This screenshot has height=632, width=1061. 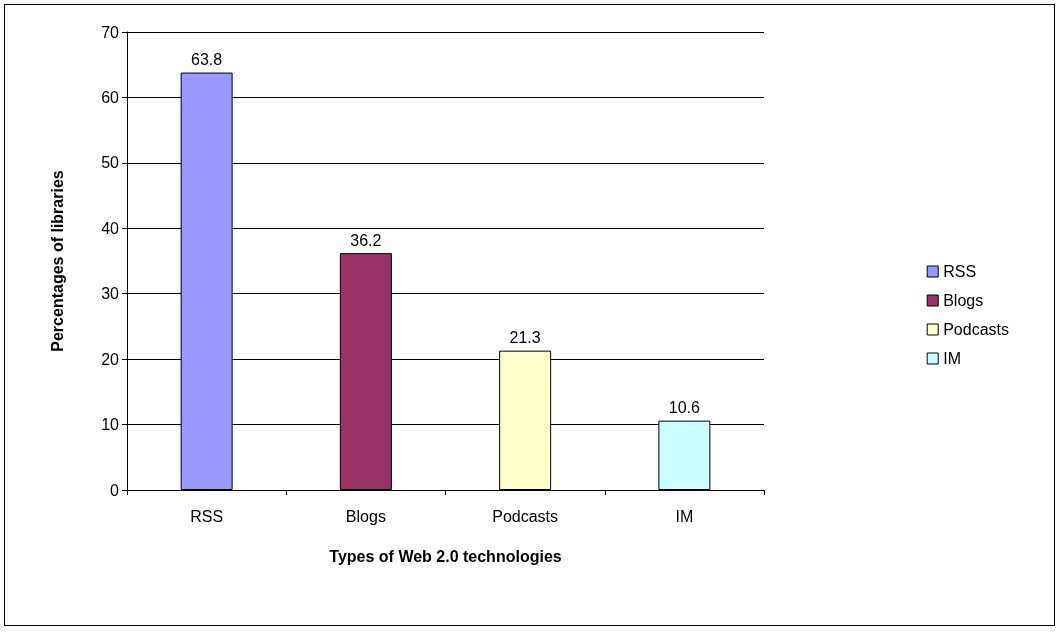 What do you see at coordinates (366, 240) in the screenshot?
I see `data-label: 36.2` at bounding box center [366, 240].